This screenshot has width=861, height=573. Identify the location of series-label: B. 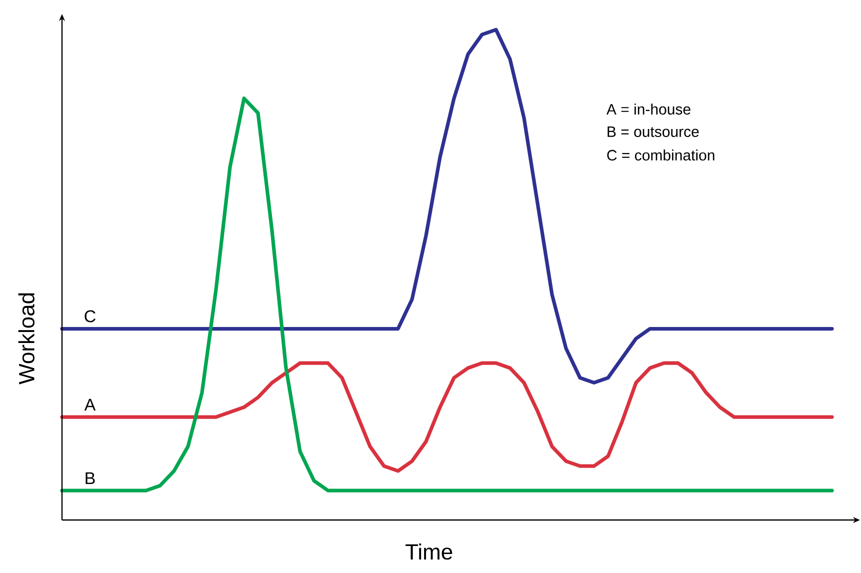
(90, 478).